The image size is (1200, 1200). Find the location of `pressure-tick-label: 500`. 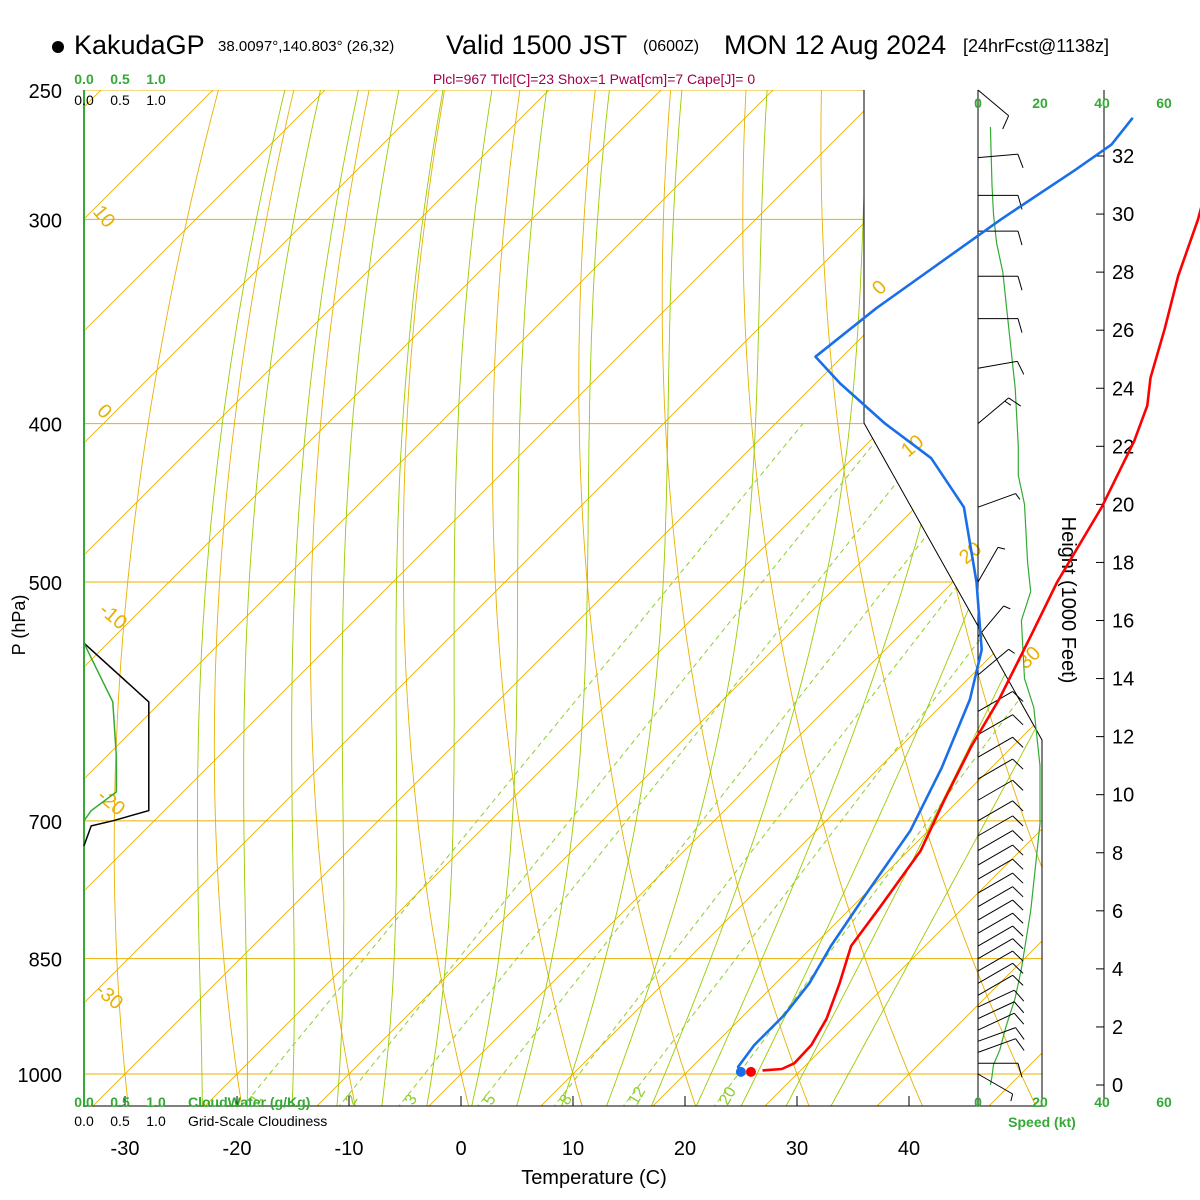

pressure-tick-label: 500 is located at coordinates (45, 584).